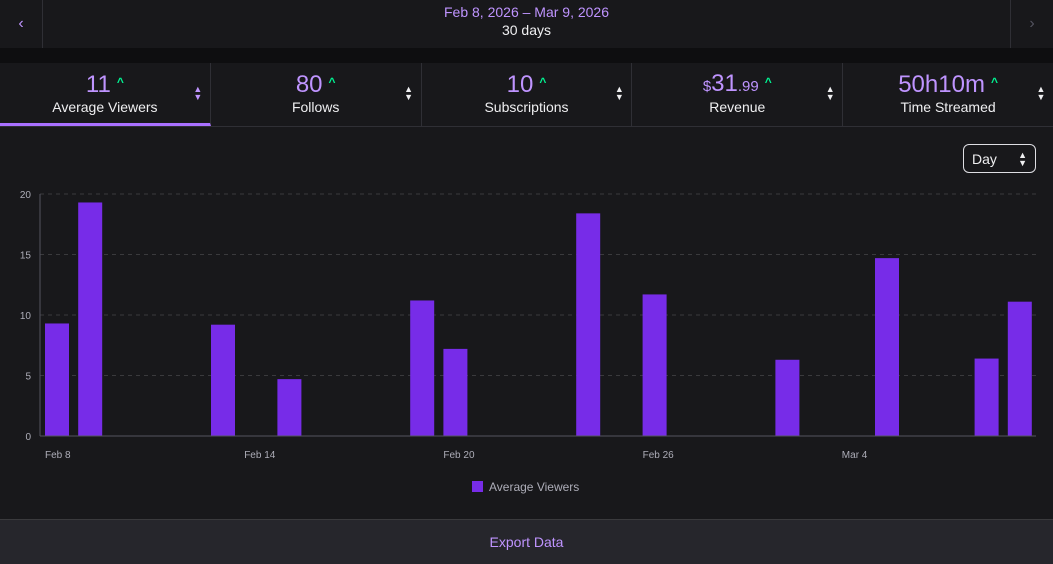 This screenshot has width=1053, height=564. I want to click on y-tick-label: 15, so click(26, 256).